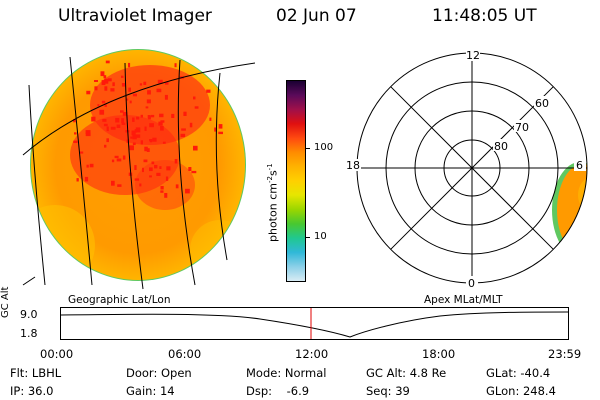  Describe the element at coordinates (5, 302) in the screenshot. I see `gc-alt-axis-label: GC Alt` at that location.